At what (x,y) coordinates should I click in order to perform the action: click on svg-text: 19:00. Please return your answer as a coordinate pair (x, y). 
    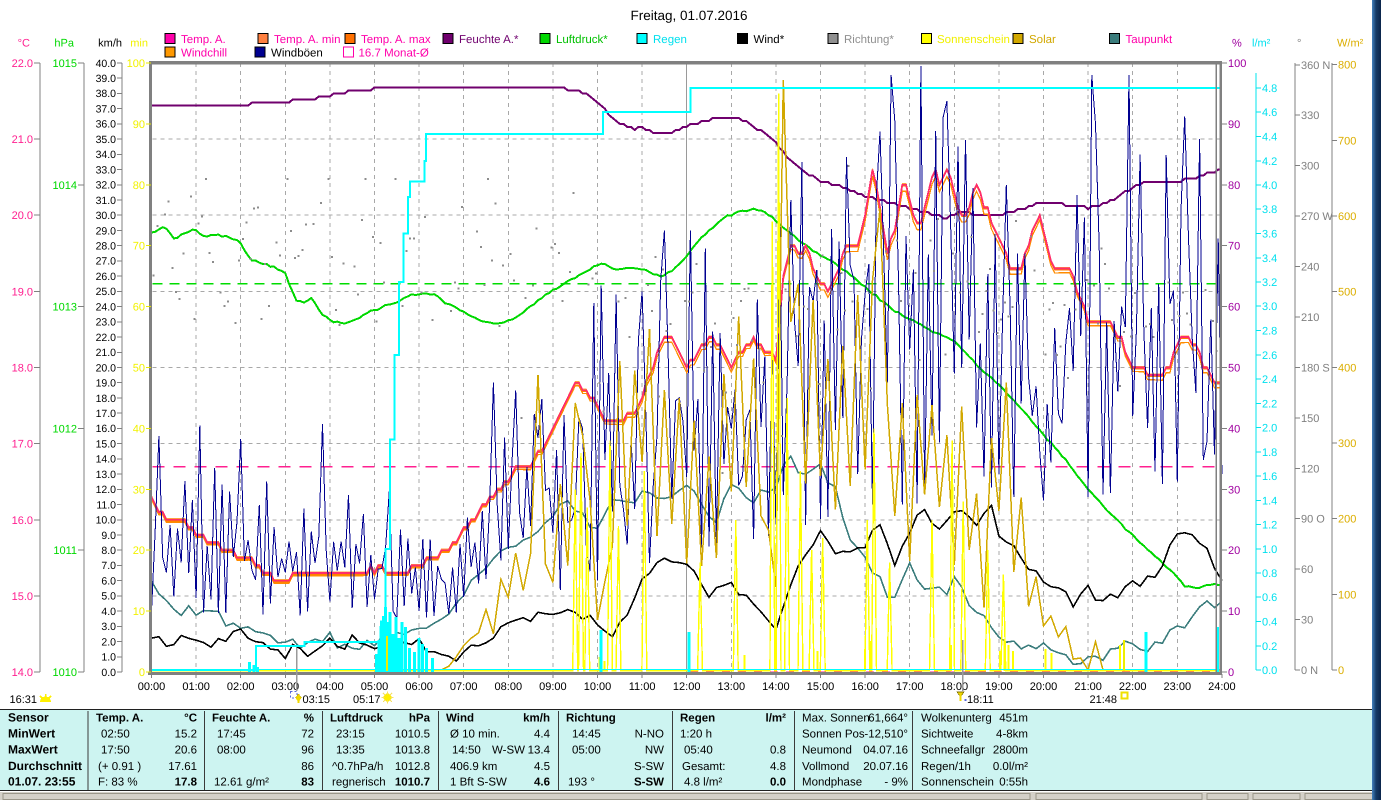
    Looking at the image, I should click on (999, 687).